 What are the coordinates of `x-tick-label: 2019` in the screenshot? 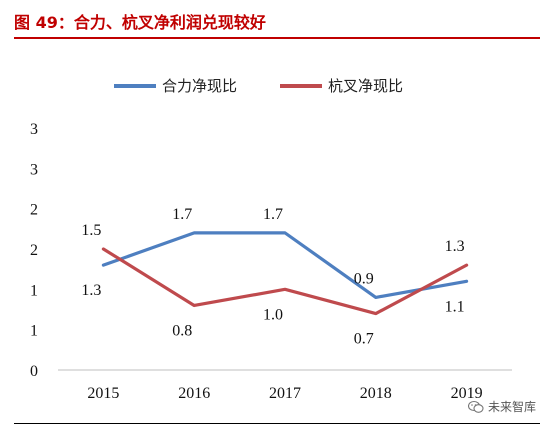 It's located at (467, 393).